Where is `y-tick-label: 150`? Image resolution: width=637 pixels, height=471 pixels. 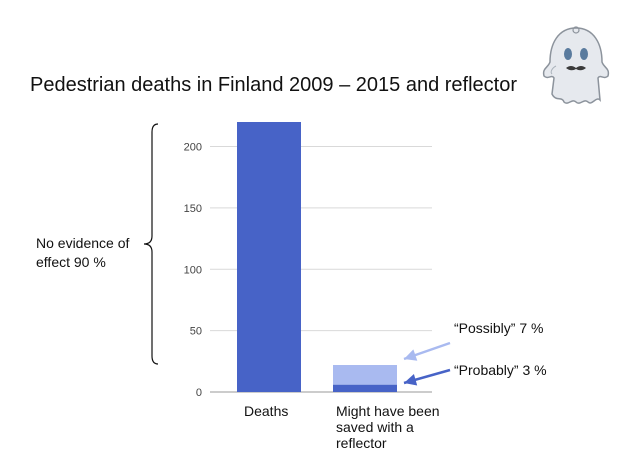 y-tick-label: 150 is located at coordinates (193, 209).